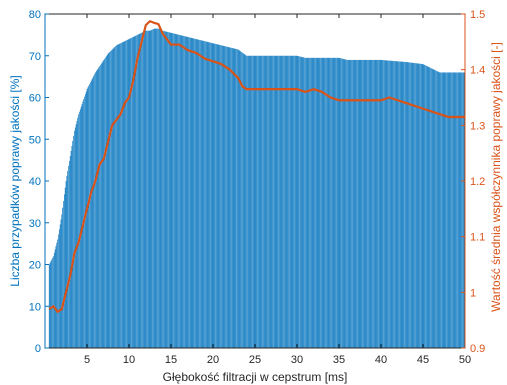 The width and height of the screenshot is (507, 385). What do you see at coordinates (15, 180) in the screenshot?
I see `y-axis-left-title: Liczba przypadków poprawy jakości [%]` at bounding box center [15, 180].